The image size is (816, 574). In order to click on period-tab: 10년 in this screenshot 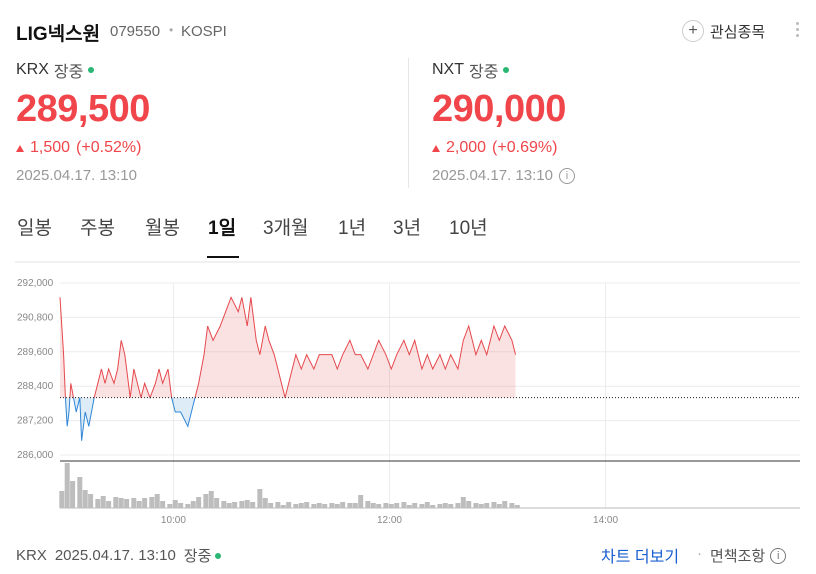, I will do `click(468, 228)`.